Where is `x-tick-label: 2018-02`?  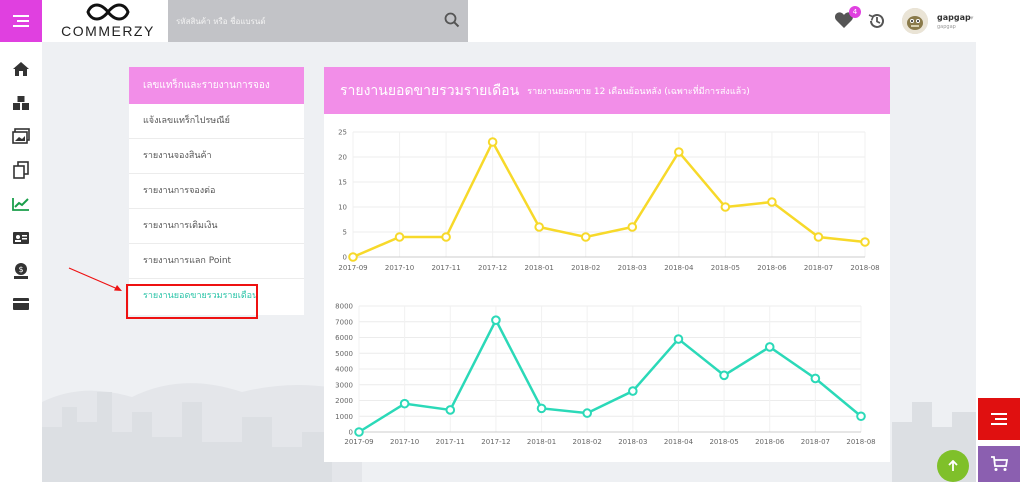
x-tick-label: 2018-02 is located at coordinates (585, 268).